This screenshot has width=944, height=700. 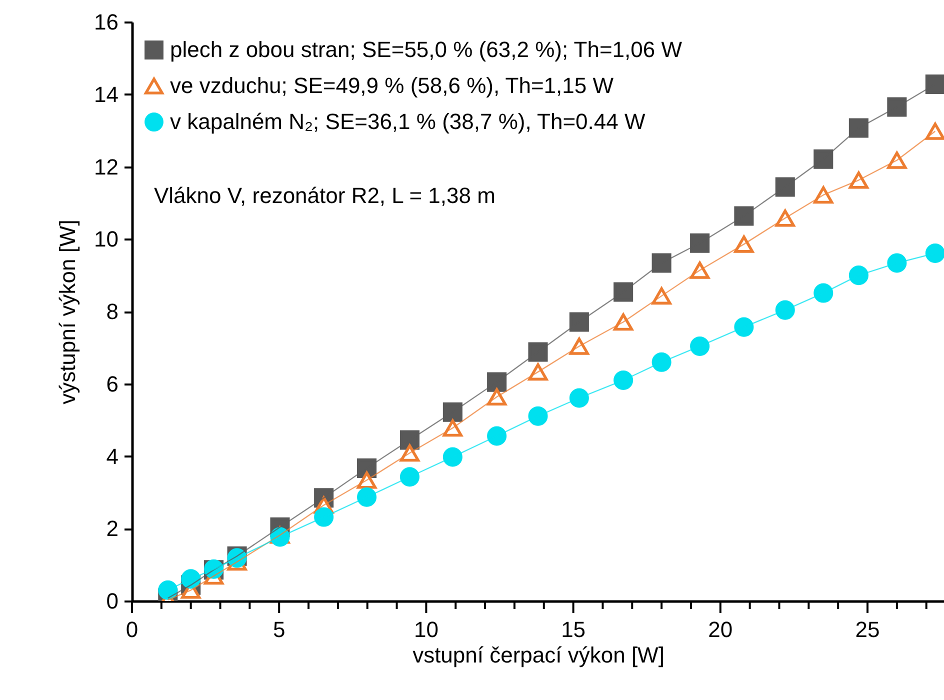 I want to click on y-tick-label: 2, so click(x=112, y=529).